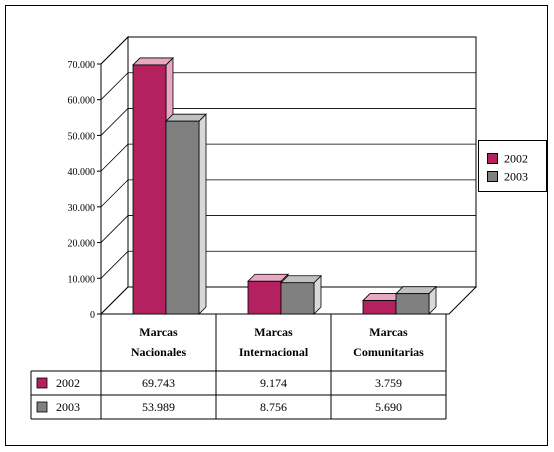 This screenshot has height=452, width=554. What do you see at coordinates (82, 101) in the screenshot?
I see `y-tick-label: 60.000` at bounding box center [82, 101].